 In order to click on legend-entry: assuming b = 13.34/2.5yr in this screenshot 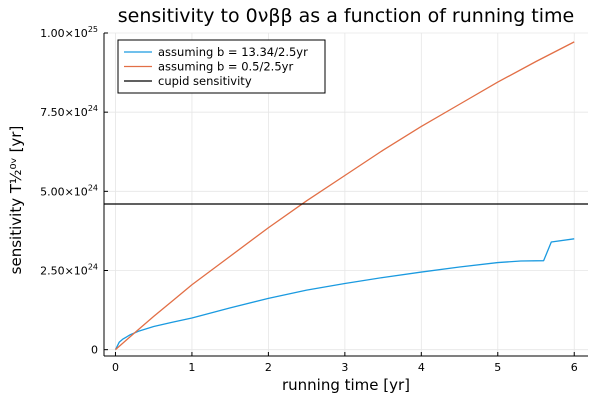, I will do `click(233, 52)`.